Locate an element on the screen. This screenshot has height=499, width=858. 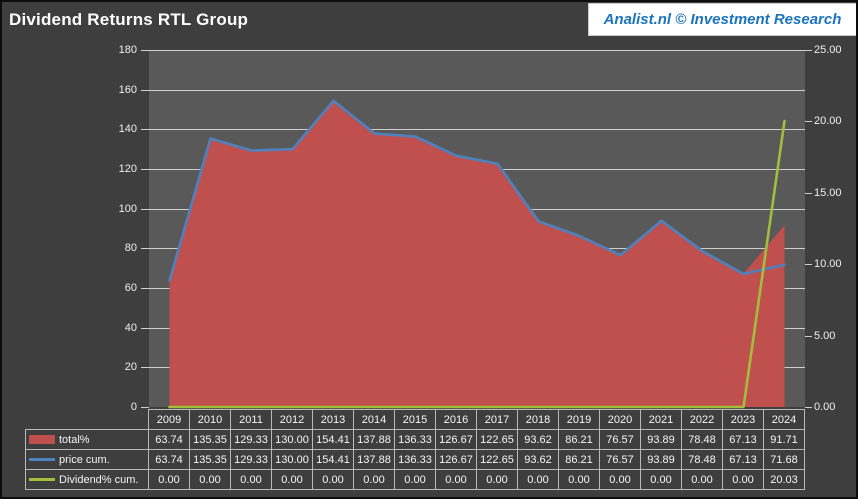
legend-label: price cum. is located at coordinates (84, 459).